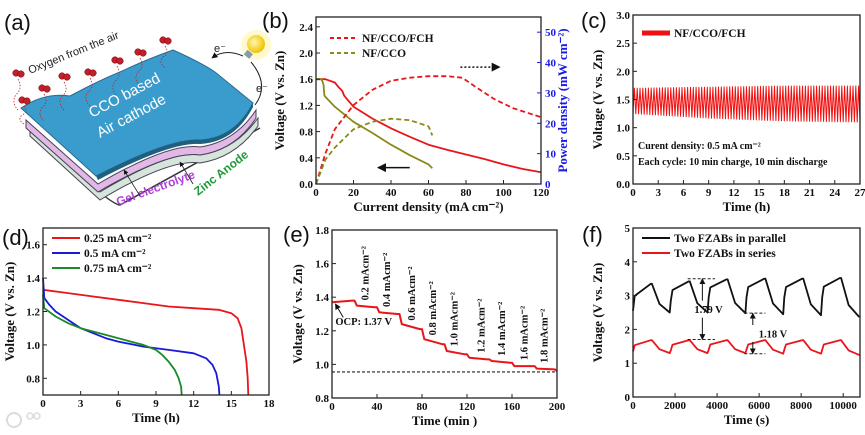 The image size is (865, 435). I want to click on voltage-gap-label: 1.79 V, so click(708, 310).